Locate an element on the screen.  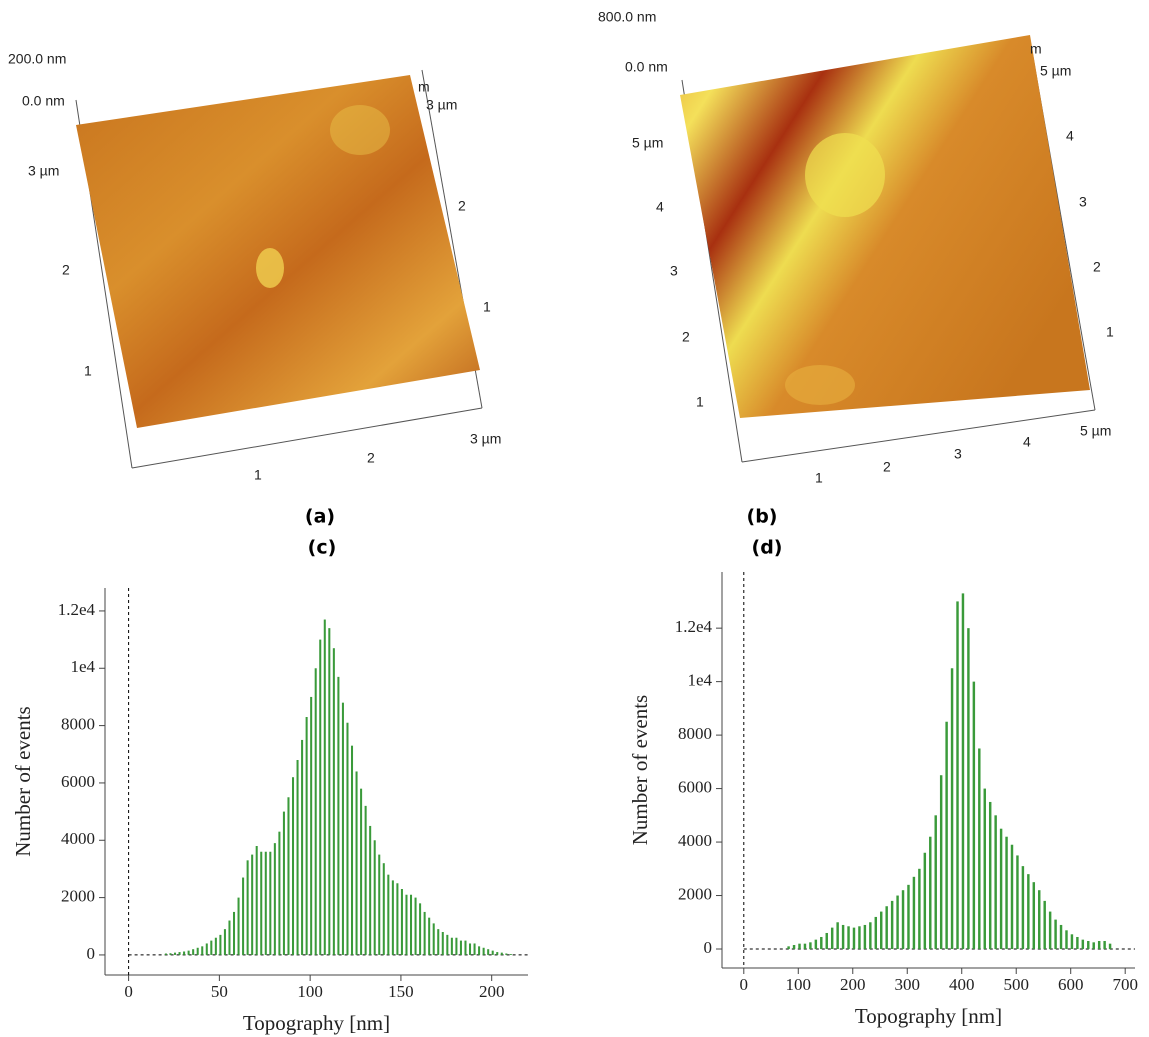
x-tick-label: 600 is located at coordinates (1071, 984).